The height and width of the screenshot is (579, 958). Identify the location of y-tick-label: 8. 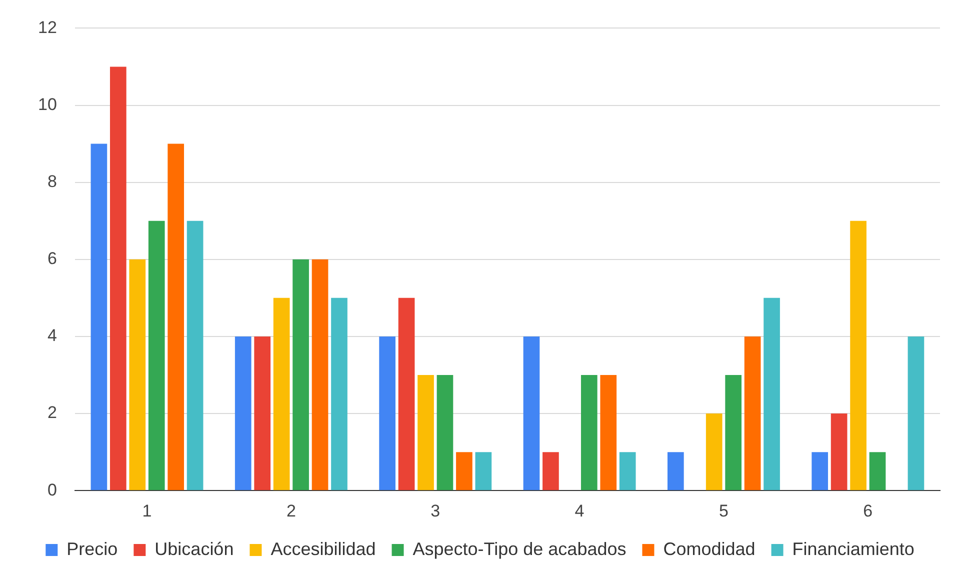
(52, 182).